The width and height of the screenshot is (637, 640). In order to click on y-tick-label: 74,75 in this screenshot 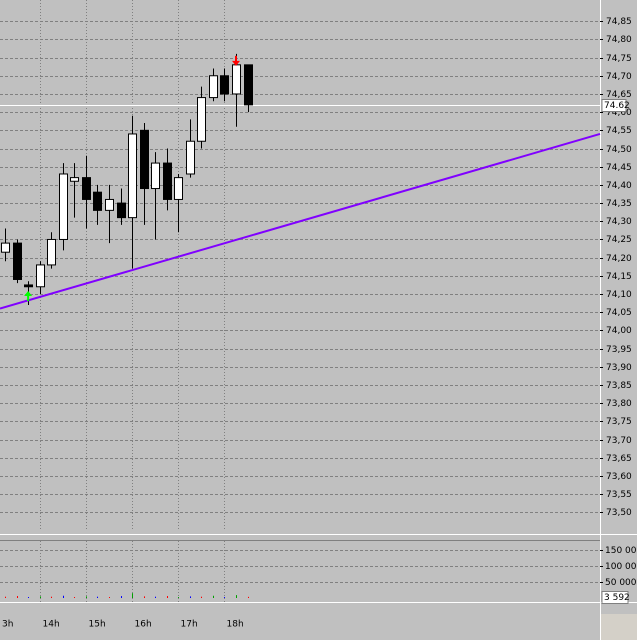, I will do `click(619, 59)`.